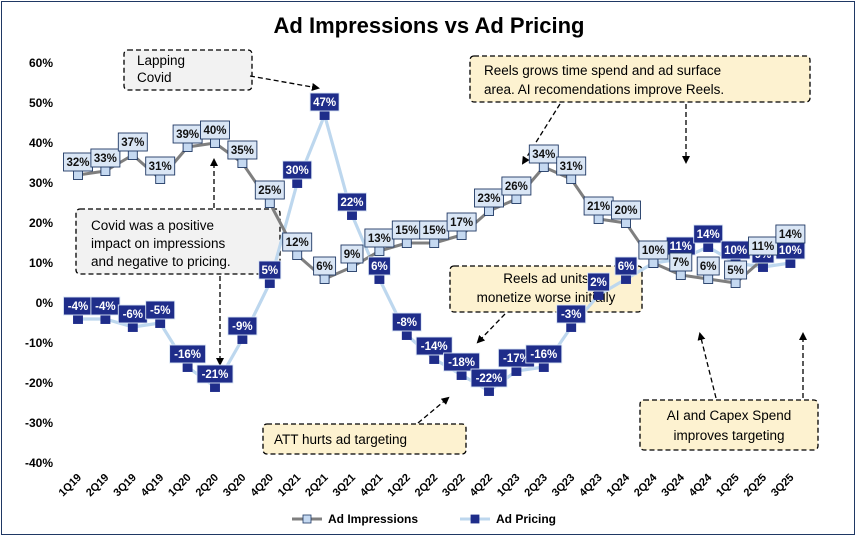  What do you see at coordinates (270, 270) in the screenshot?
I see `data-label-ad-pricing: 5%` at bounding box center [270, 270].